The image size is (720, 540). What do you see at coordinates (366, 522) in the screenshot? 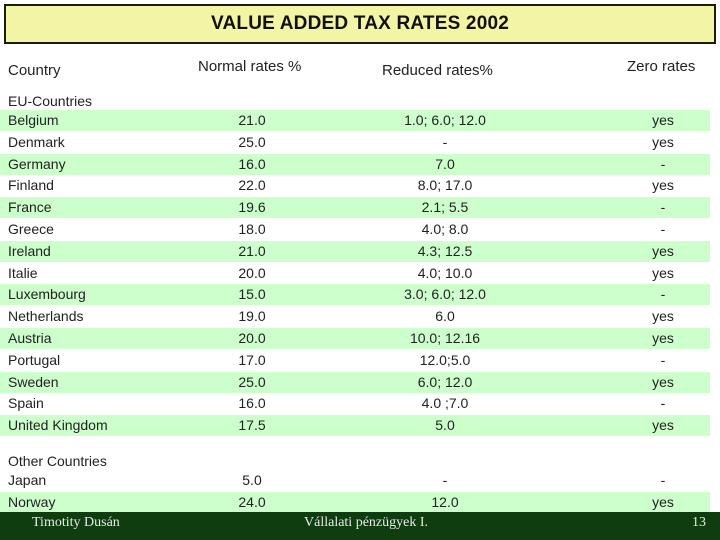
I see `footer-course: Vállalati pénzügyek I.` at bounding box center [366, 522].